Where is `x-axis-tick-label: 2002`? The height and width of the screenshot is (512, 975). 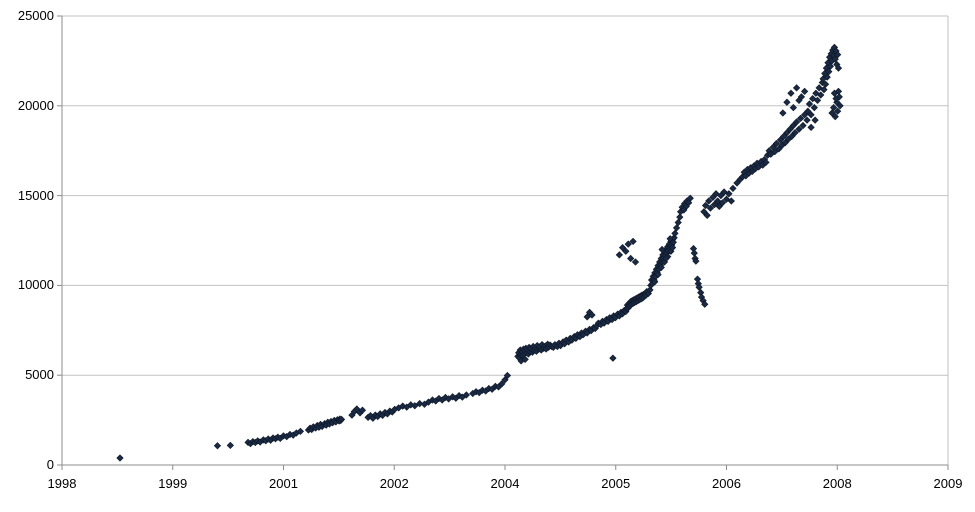
x-axis-tick-label: 2002 is located at coordinates (394, 483).